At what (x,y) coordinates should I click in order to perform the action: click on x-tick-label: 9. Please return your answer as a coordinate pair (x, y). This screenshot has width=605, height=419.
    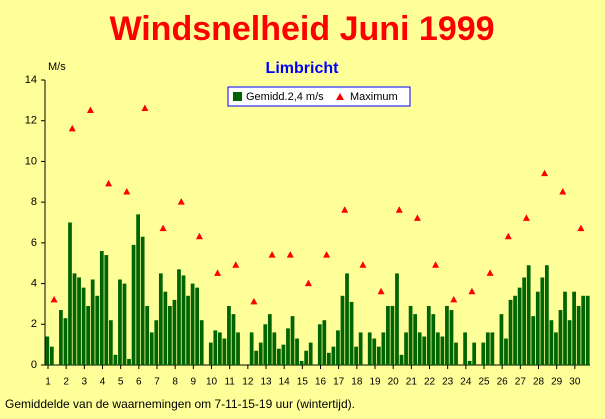
    Looking at the image, I should click on (194, 382).